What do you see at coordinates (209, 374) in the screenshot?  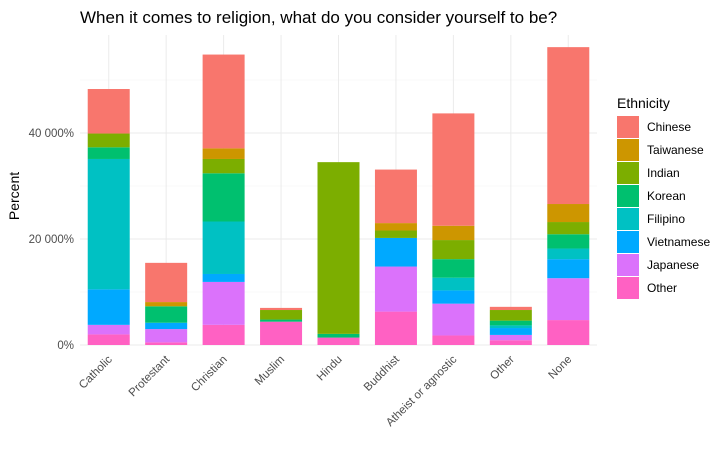 I see `x-tick-label: Christian` at bounding box center [209, 374].